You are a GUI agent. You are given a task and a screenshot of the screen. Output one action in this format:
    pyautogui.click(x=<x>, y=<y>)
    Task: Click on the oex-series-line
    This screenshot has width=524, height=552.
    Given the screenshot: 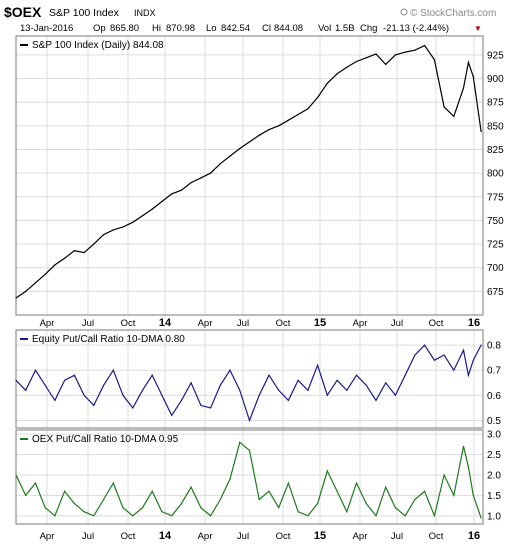 What is the action you would take?
    pyautogui.click(x=248, y=480)
    